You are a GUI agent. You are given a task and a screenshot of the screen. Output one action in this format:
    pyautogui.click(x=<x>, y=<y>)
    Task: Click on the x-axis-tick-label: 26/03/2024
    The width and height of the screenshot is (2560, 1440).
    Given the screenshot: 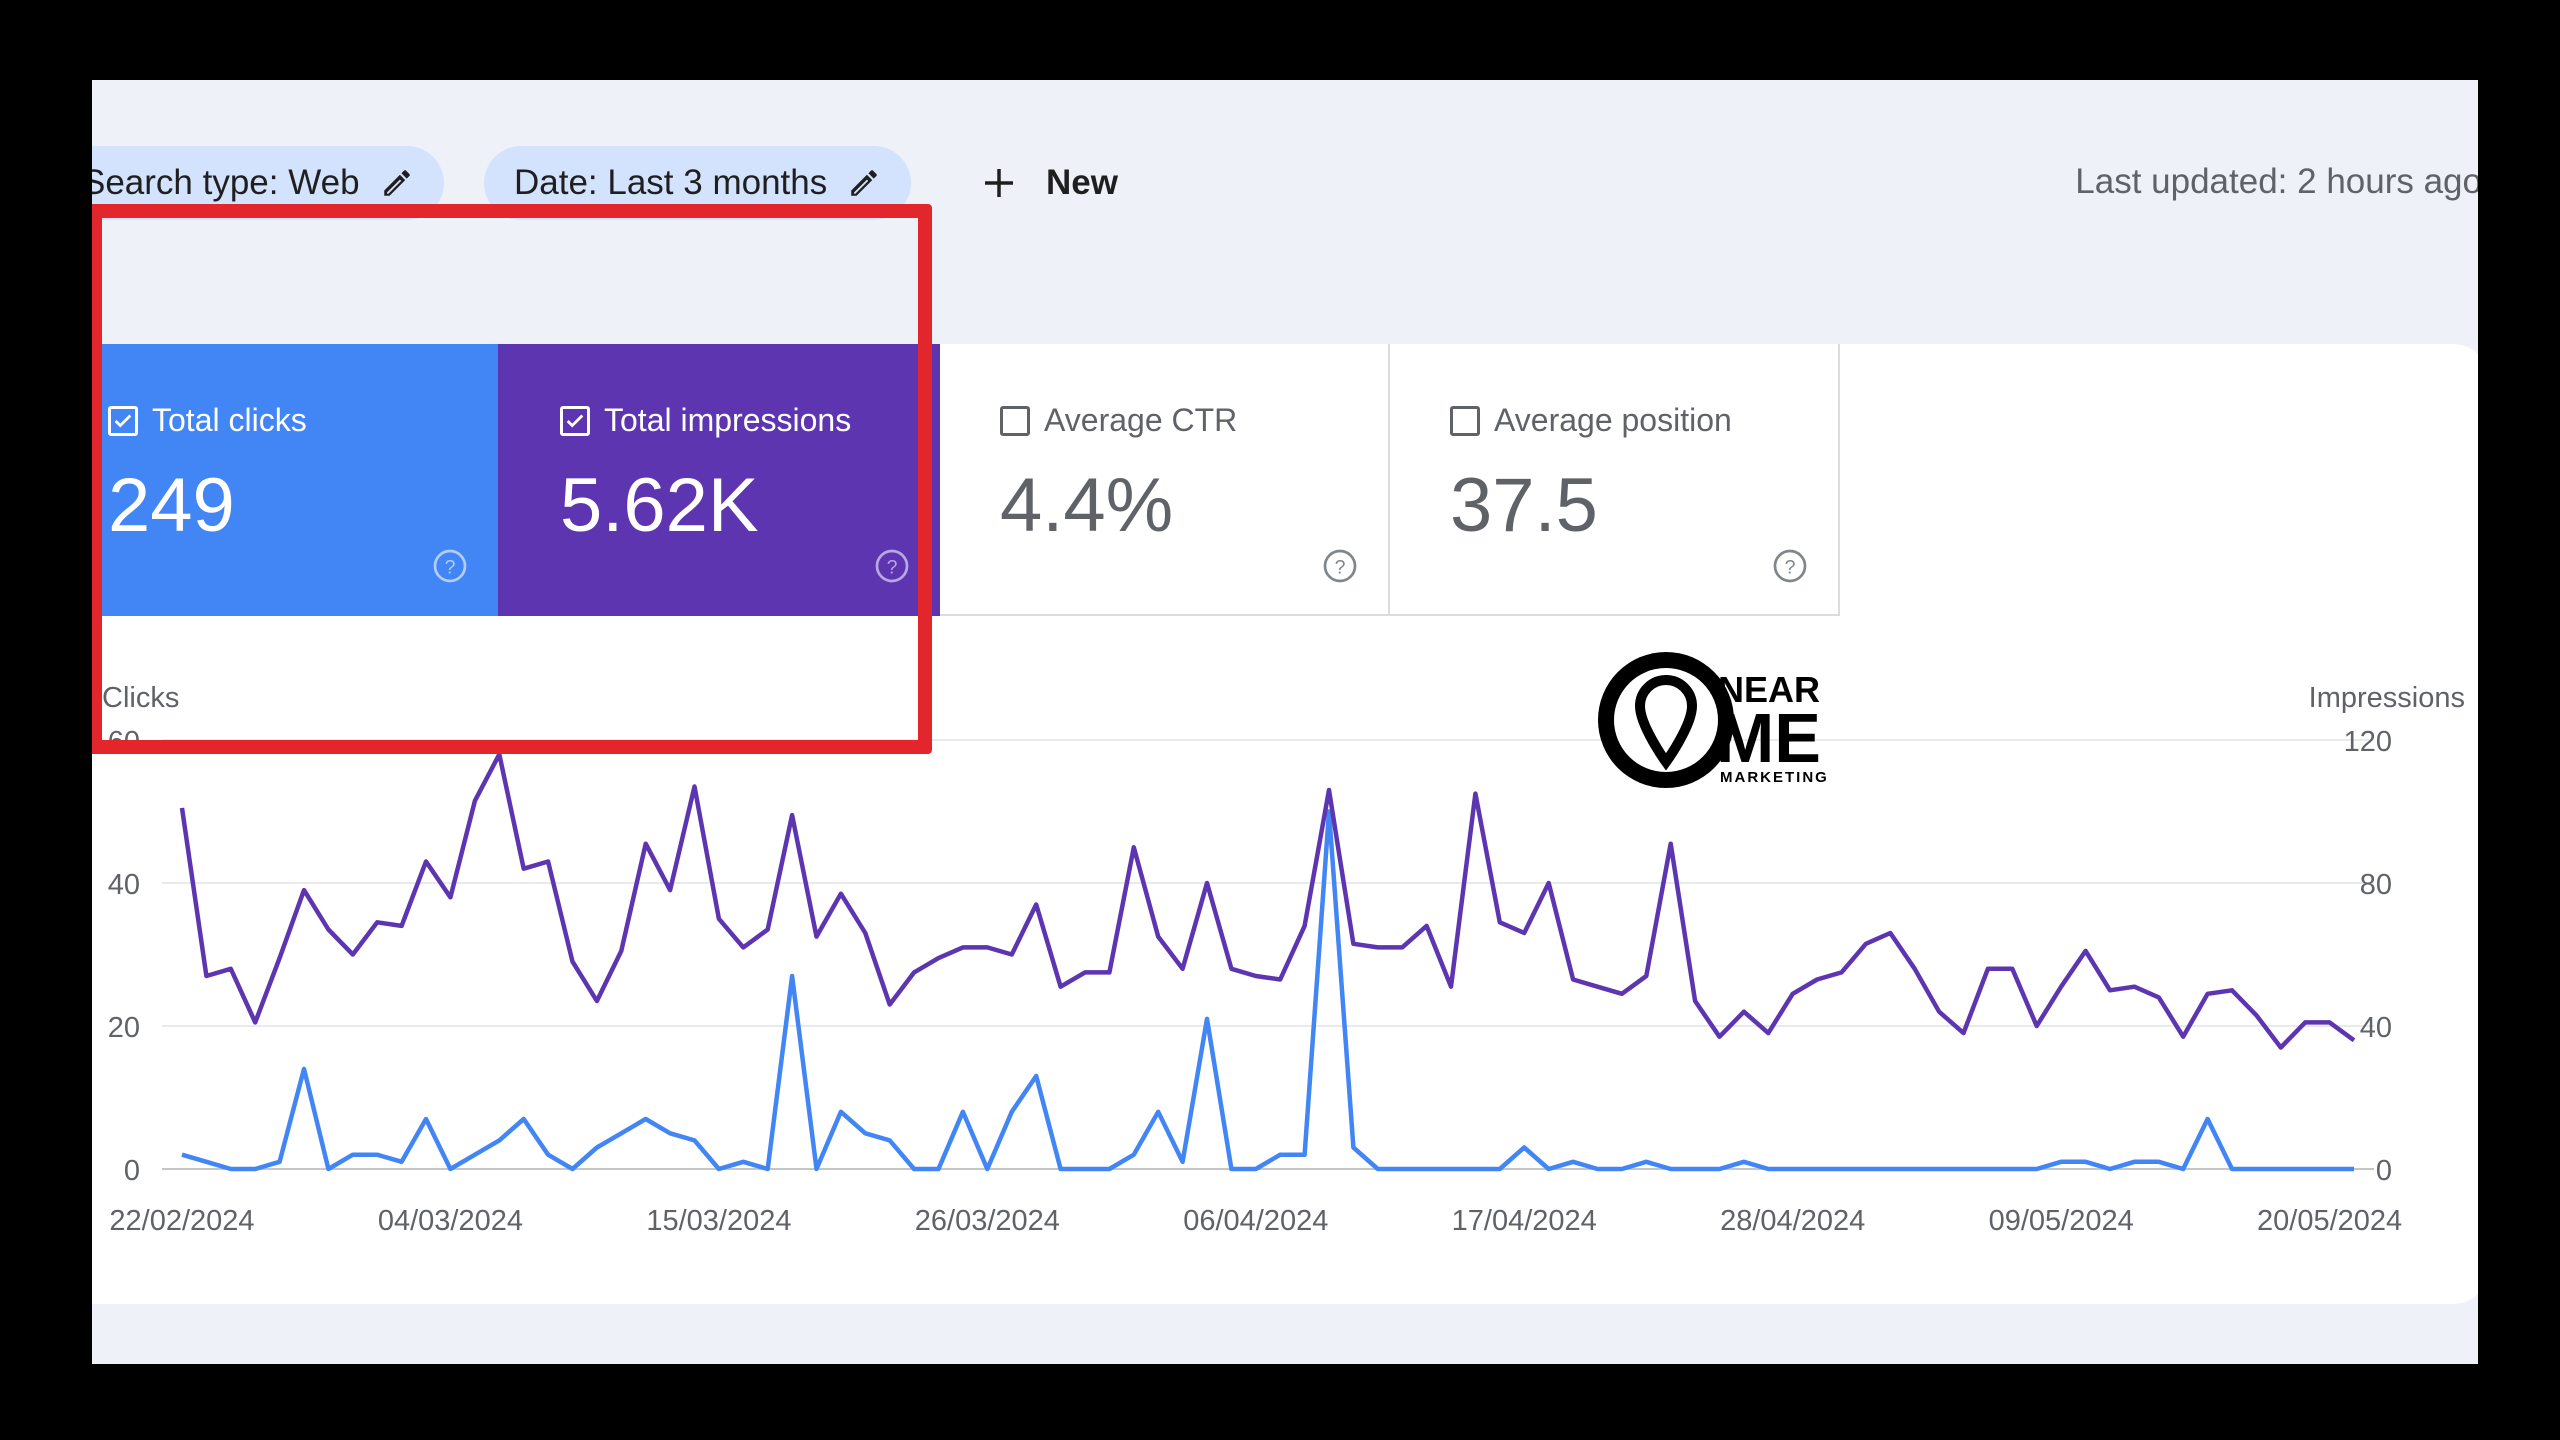 What is the action you would take?
    pyautogui.click(x=987, y=1221)
    